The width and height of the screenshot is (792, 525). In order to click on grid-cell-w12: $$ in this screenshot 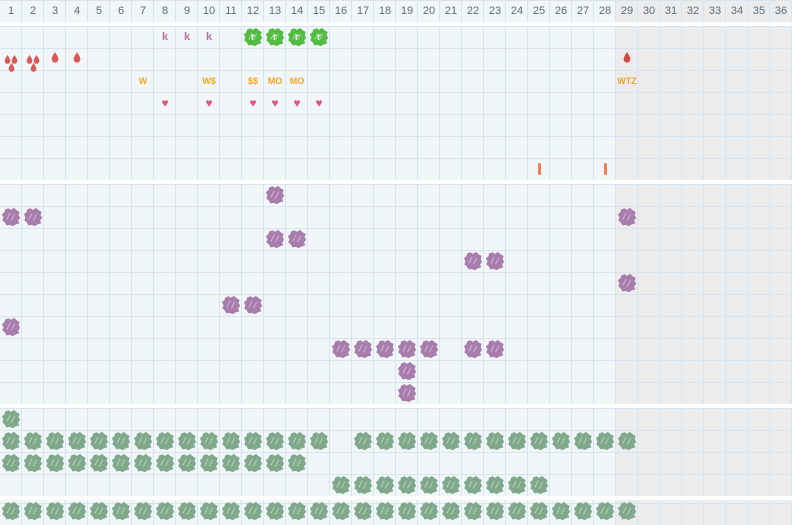, I will do `click(253, 81)`.